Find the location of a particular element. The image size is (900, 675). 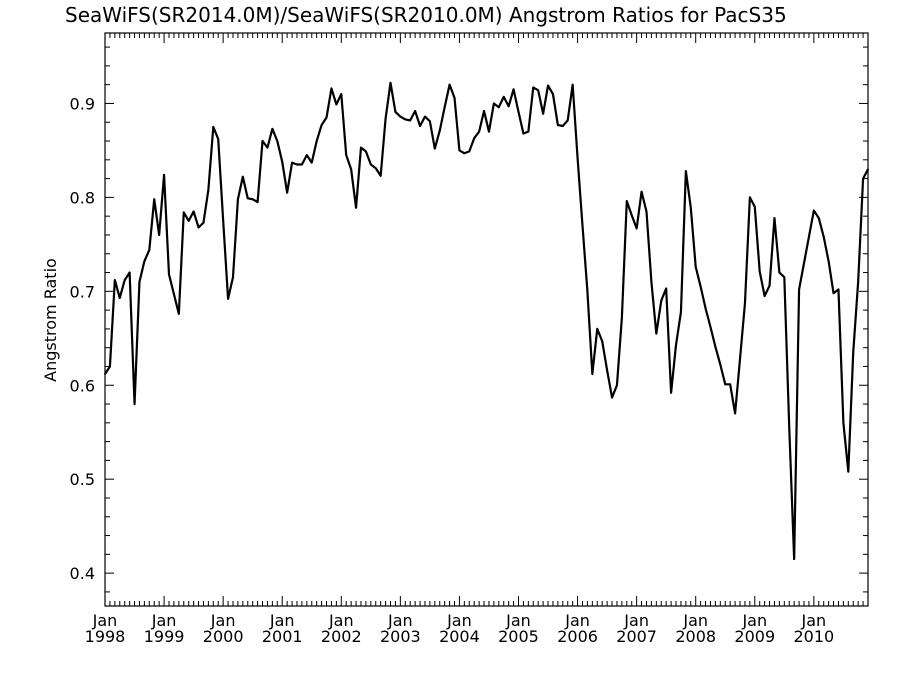

x-tick-year-label: 2003 is located at coordinates (400, 636).